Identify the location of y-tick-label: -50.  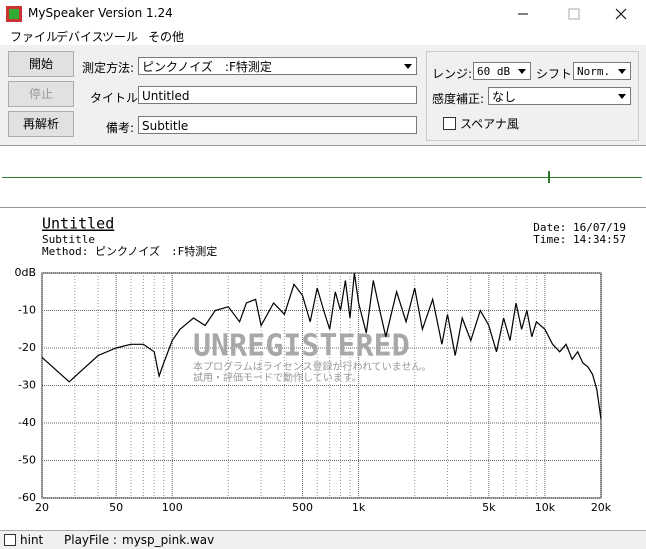
(27, 460).